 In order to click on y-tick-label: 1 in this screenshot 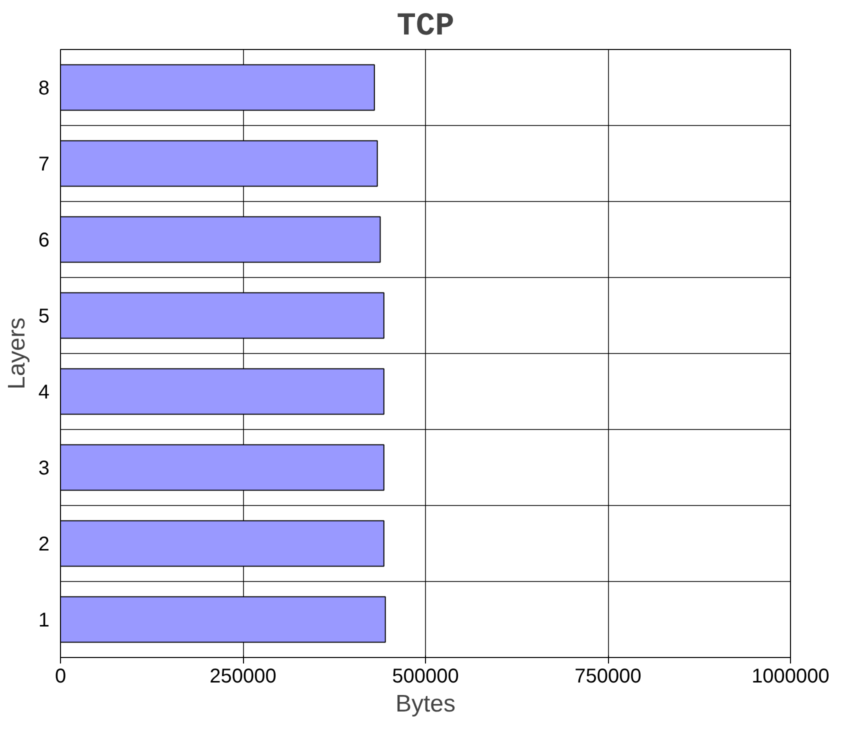, I will do `click(44, 621)`.